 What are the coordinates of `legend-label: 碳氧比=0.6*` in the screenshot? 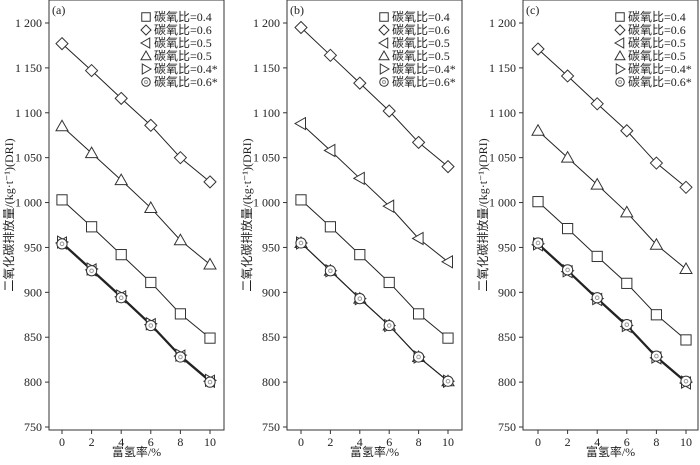 It's located at (424, 82).